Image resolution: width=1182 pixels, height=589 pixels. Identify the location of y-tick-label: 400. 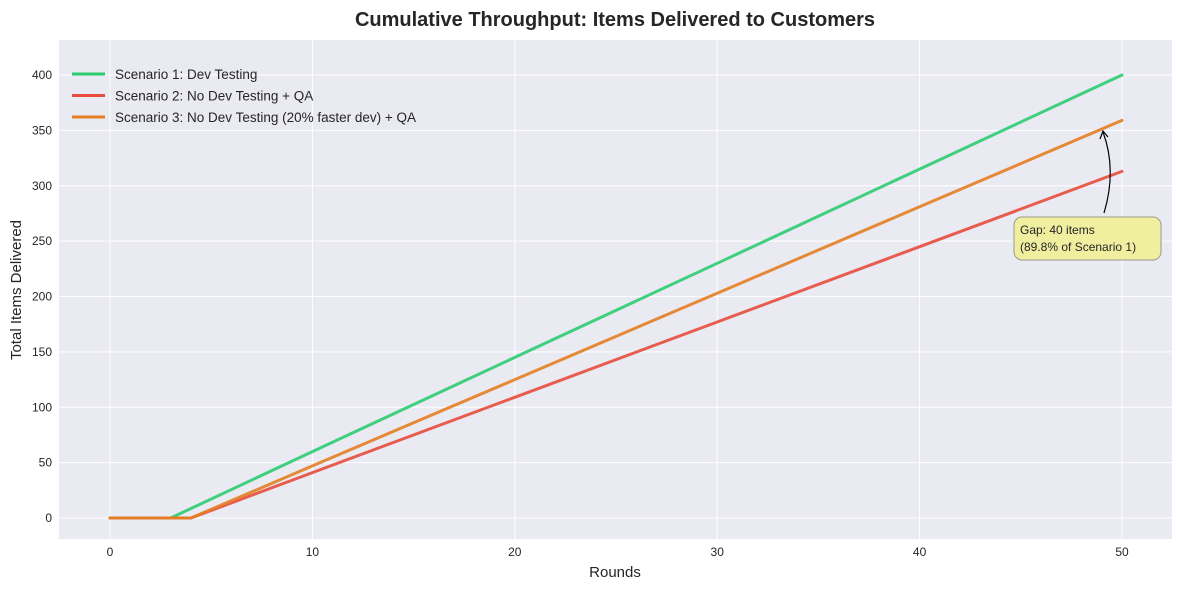
(42, 75).